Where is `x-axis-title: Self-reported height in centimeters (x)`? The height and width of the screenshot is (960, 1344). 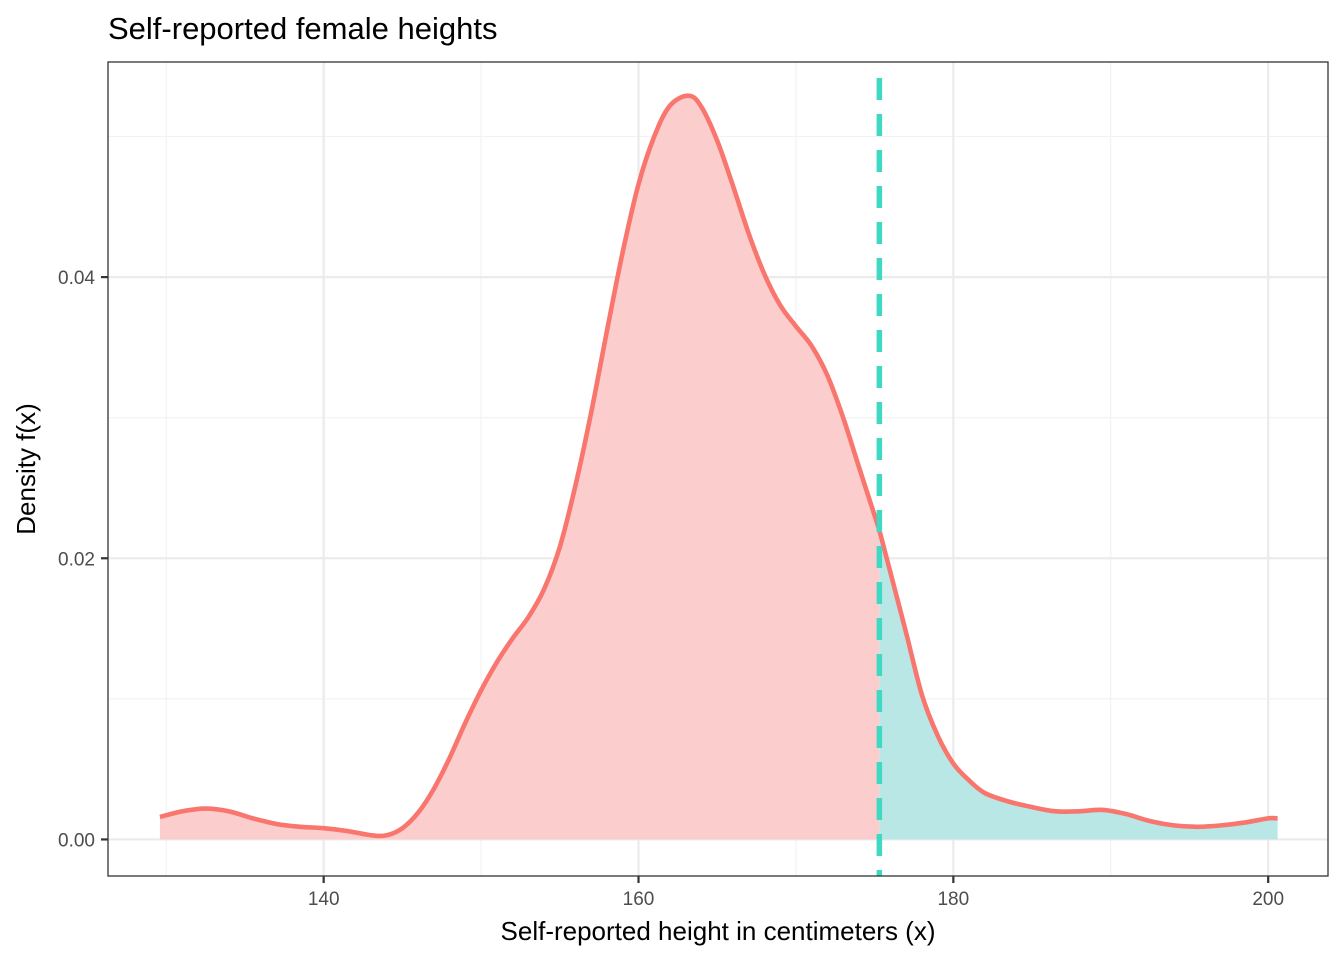
x-axis-title: Self-reported height in centimeters (x) is located at coordinates (718, 931).